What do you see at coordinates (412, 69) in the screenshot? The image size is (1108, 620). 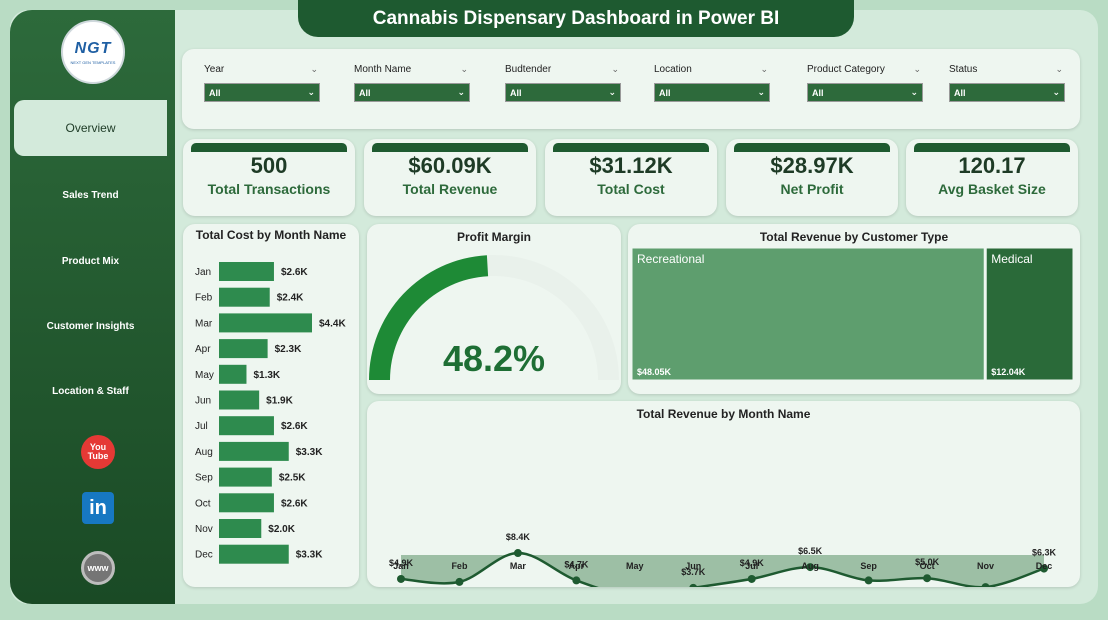 I see `filter-label: Month Name ⌄` at bounding box center [412, 69].